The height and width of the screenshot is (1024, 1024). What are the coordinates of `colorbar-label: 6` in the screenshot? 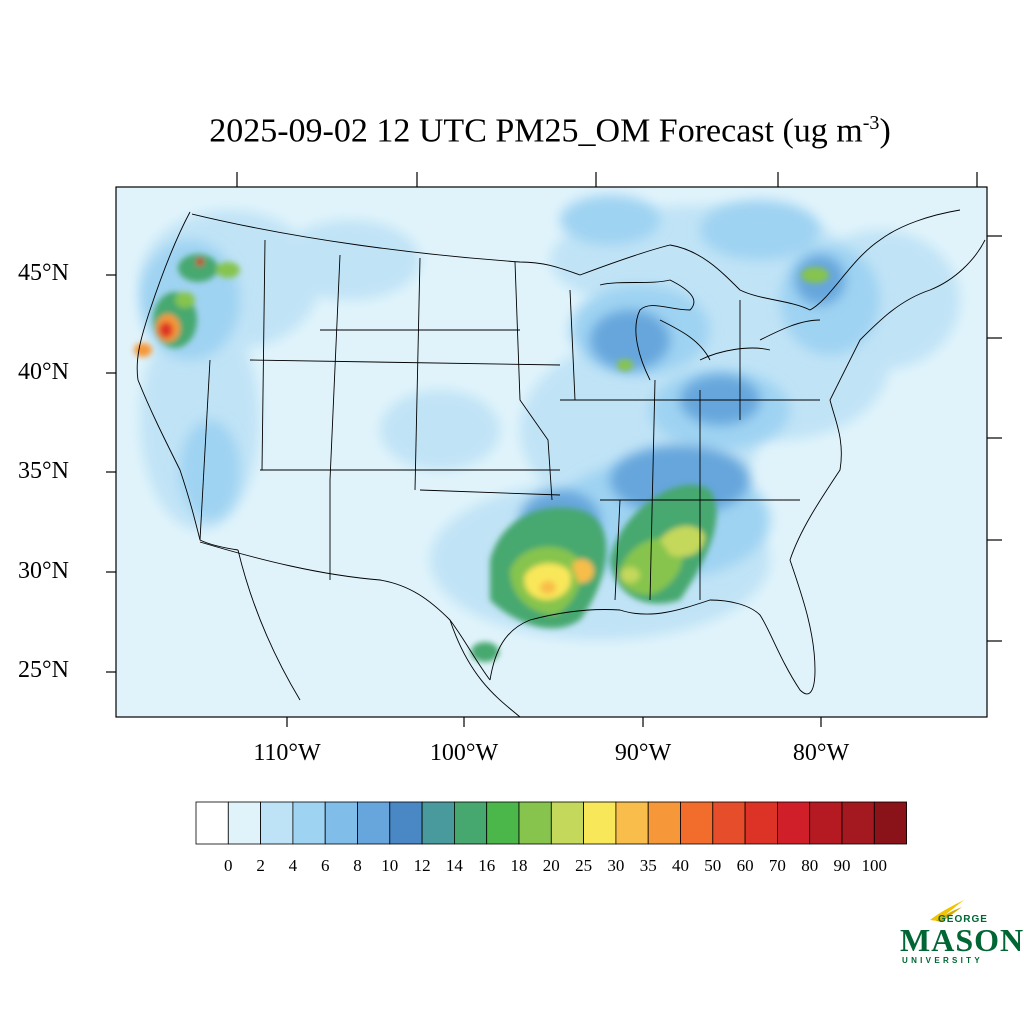 It's located at (325, 865).